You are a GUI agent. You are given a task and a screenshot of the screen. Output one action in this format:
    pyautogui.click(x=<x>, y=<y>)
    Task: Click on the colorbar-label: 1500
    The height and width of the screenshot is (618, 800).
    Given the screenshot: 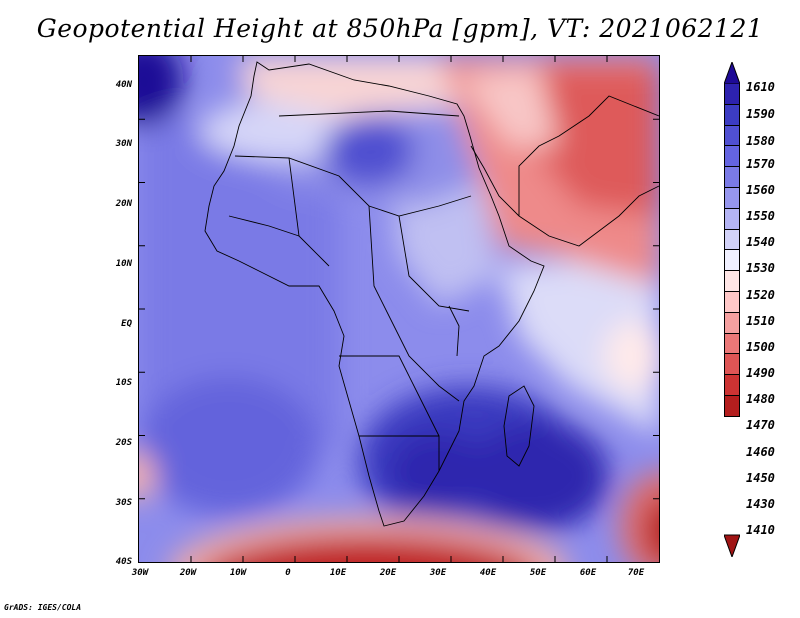 What is the action you would take?
    pyautogui.click(x=760, y=347)
    